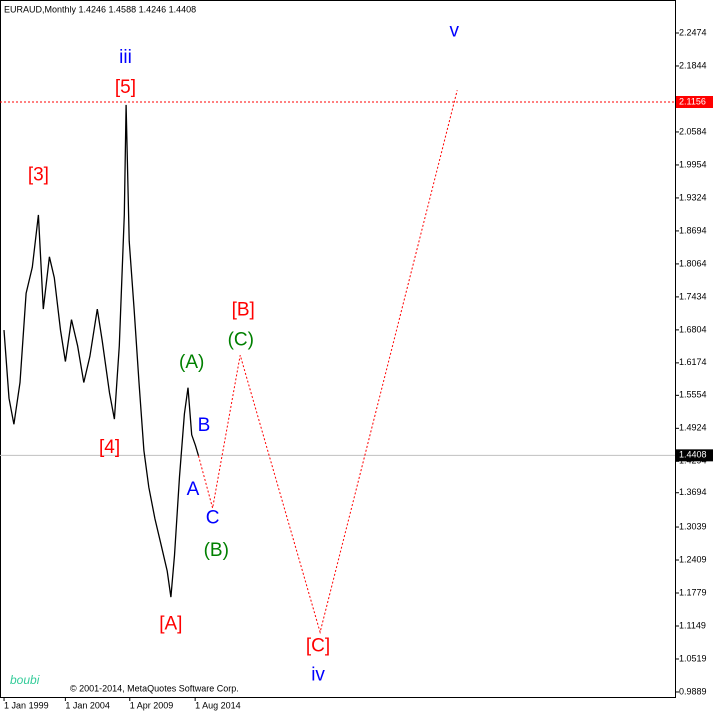 This screenshot has height=715, width=714. I want to click on y-tick-label: 2.1844, so click(693, 65).